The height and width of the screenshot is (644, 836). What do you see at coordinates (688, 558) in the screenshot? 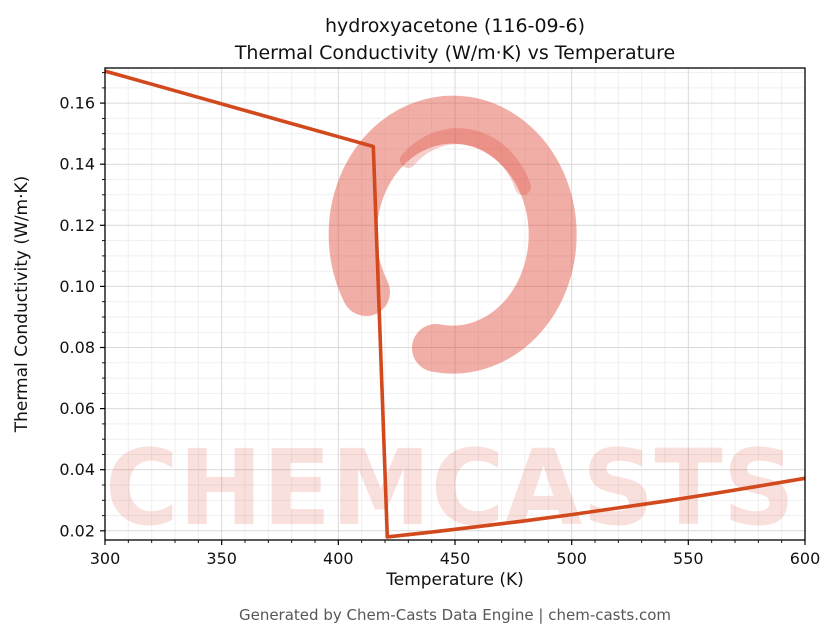
I see `x-tick-label: 550` at bounding box center [688, 558].